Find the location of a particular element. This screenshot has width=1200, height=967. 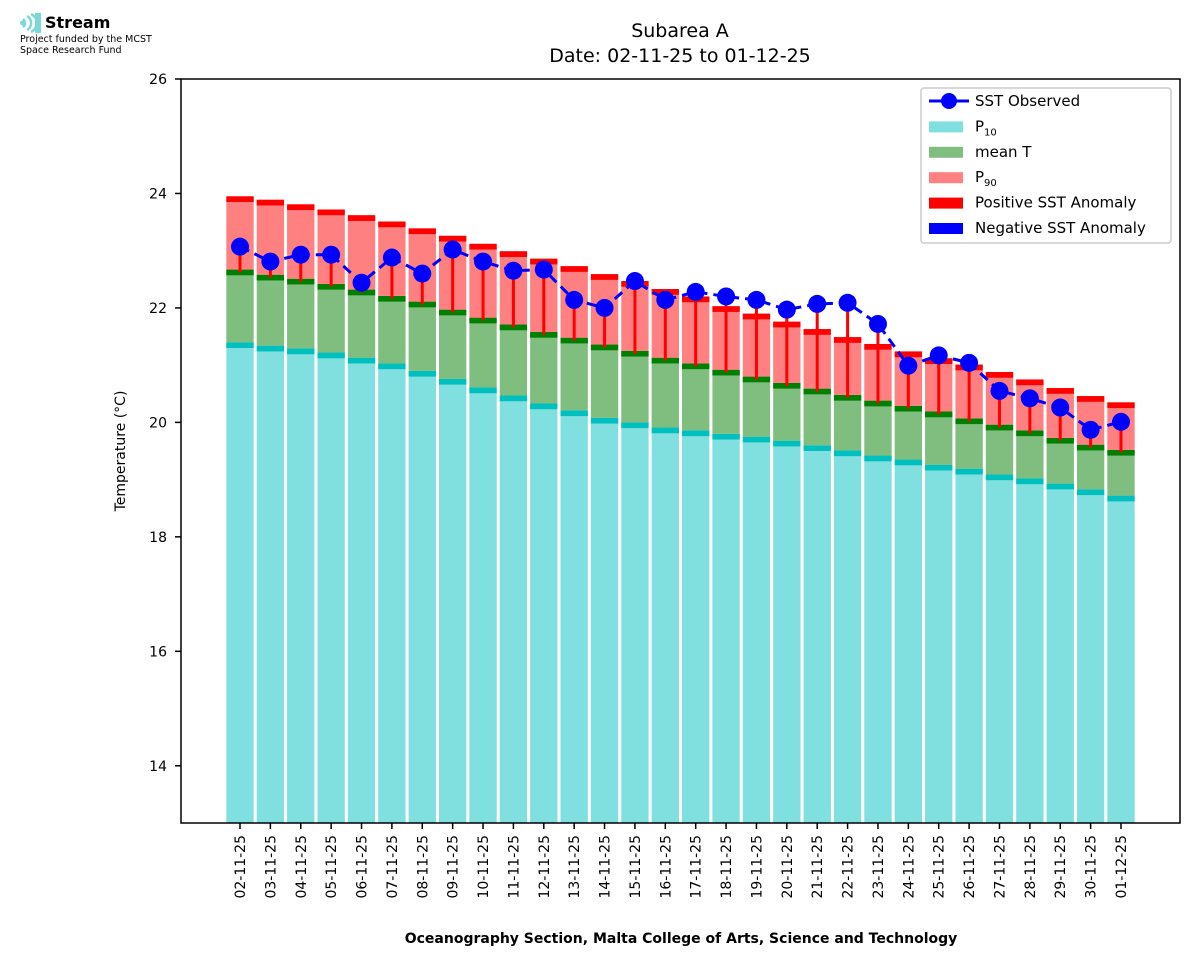

x-tick-label: 15-11-25 is located at coordinates (636, 867).